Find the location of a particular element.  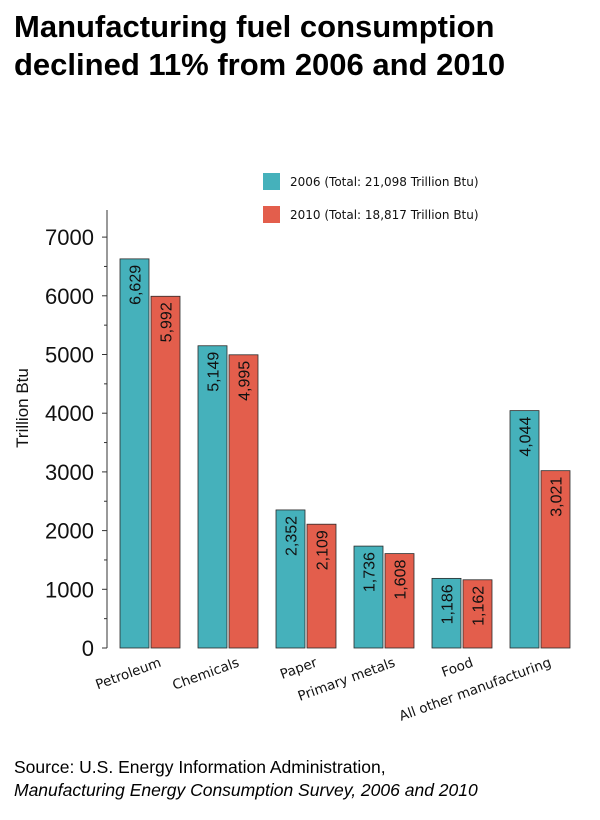

y-tick-label: 3000 is located at coordinates (69, 472).